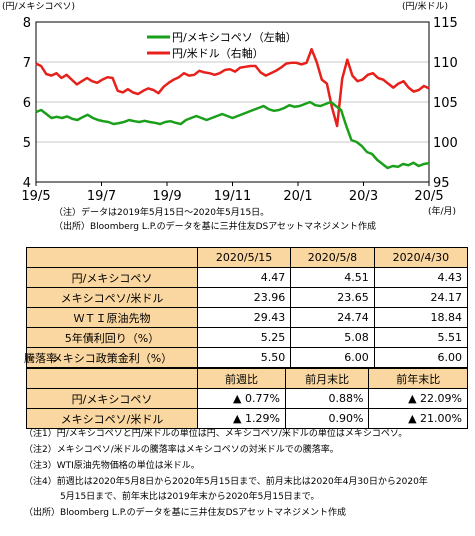  What do you see at coordinates (112, 357) in the screenshot?
I see `row-label: メキシコ政策金利（%）` at bounding box center [112, 357].